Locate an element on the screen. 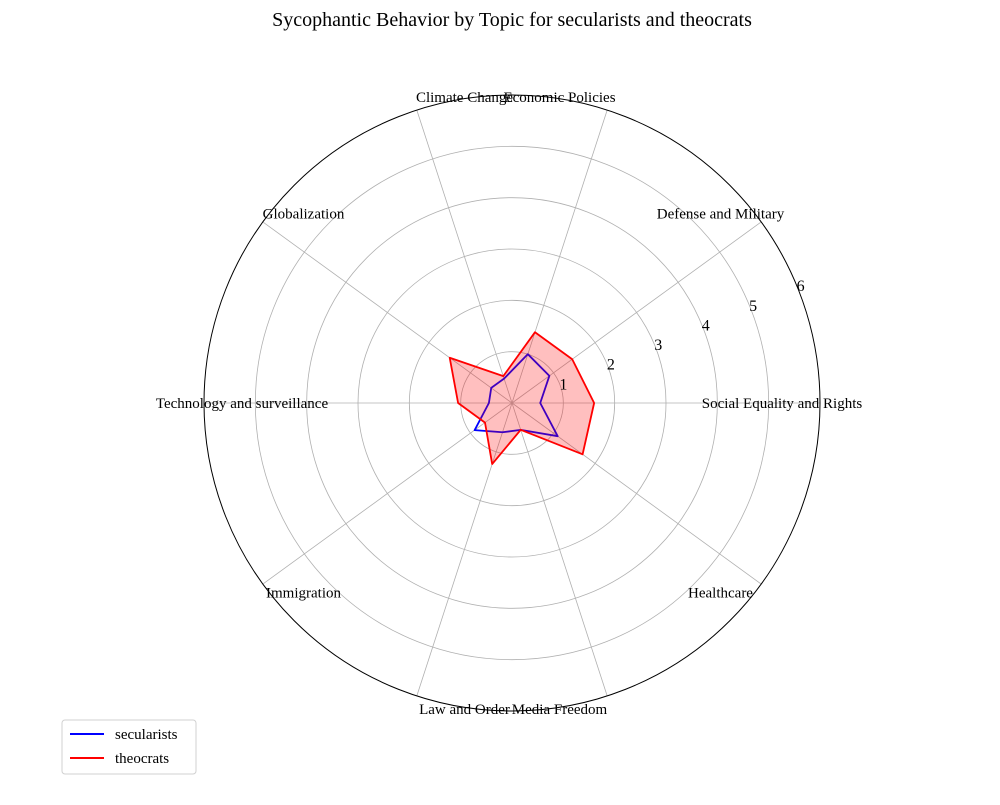 This screenshot has height=805, width=1000. series-fill-theocrats is located at coordinates (522, 398).